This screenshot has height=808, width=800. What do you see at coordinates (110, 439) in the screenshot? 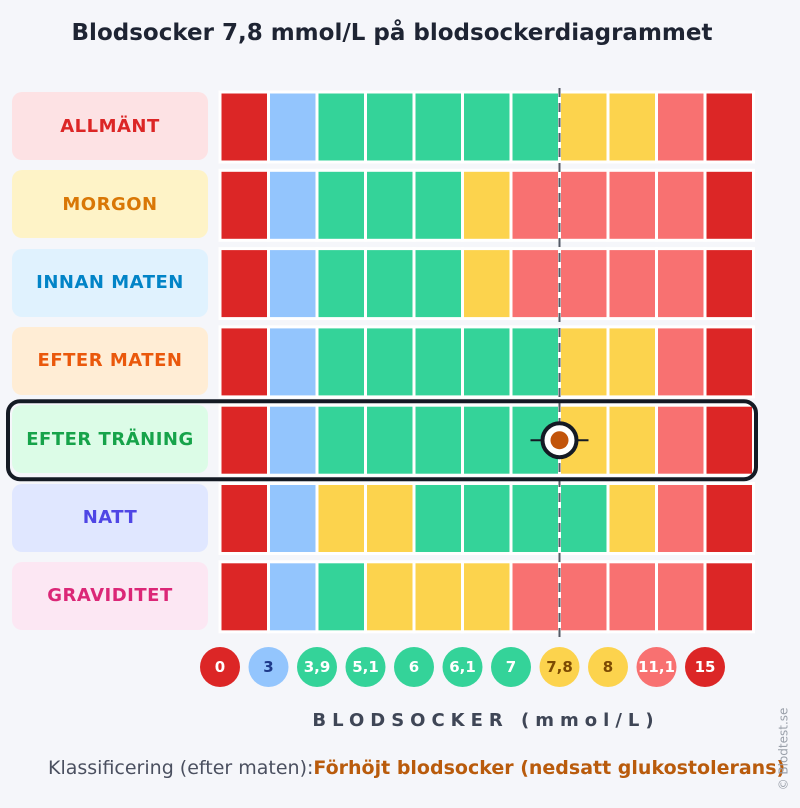
I see `row-label: EFTER TRÄNING` at bounding box center [110, 439].